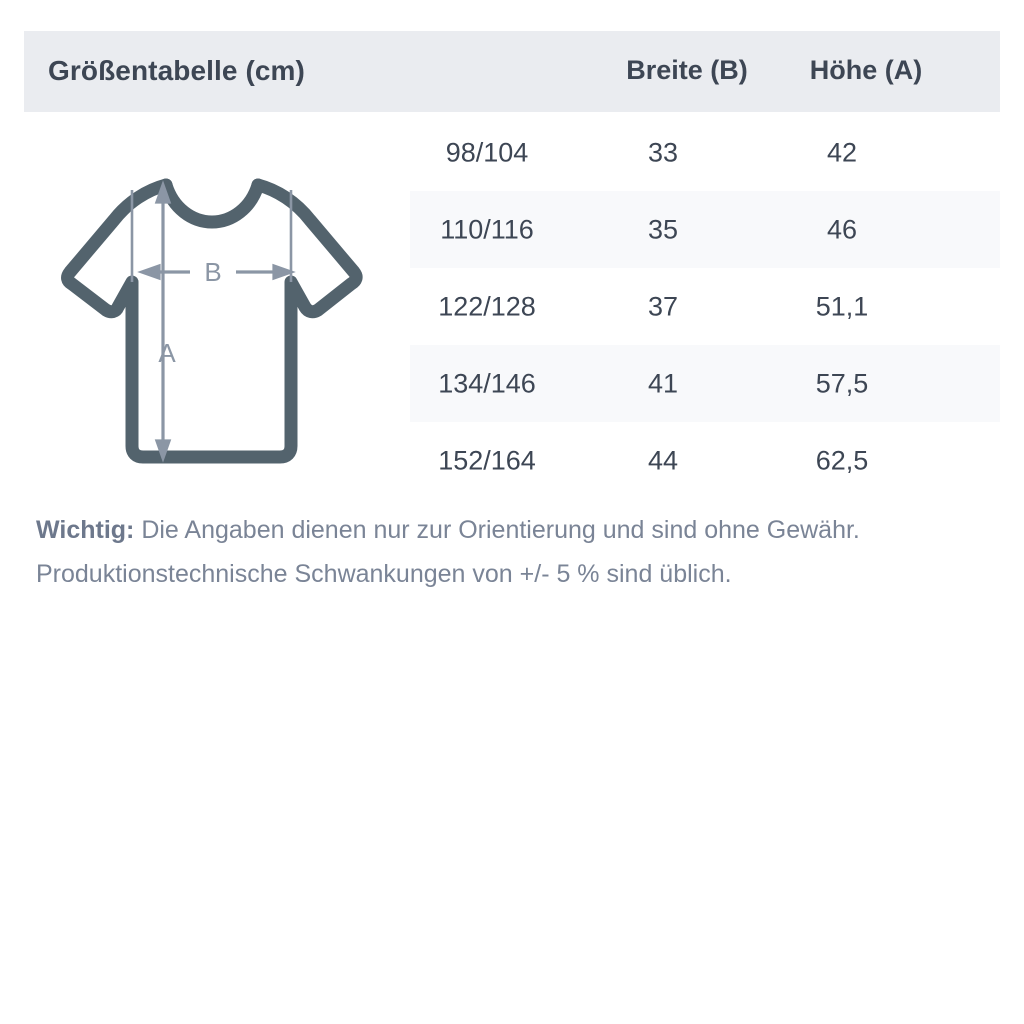 Image resolution: width=1024 pixels, height=1024 pixels. What do you see at coordinates (487, 306) in the screenshot?
I see `cell-size: 122/128` at bounding box center [487, 306].